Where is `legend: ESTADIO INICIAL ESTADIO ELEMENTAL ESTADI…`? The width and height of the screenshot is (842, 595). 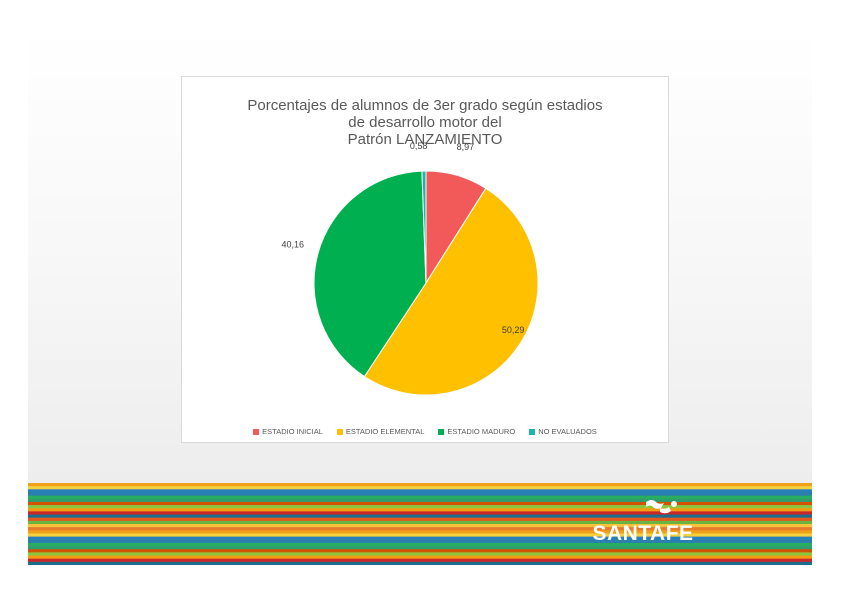 legend: ESTADIO INICIAL ESTADIO ELEMENTAL ESTADI… is located at coordinates (425, 431).